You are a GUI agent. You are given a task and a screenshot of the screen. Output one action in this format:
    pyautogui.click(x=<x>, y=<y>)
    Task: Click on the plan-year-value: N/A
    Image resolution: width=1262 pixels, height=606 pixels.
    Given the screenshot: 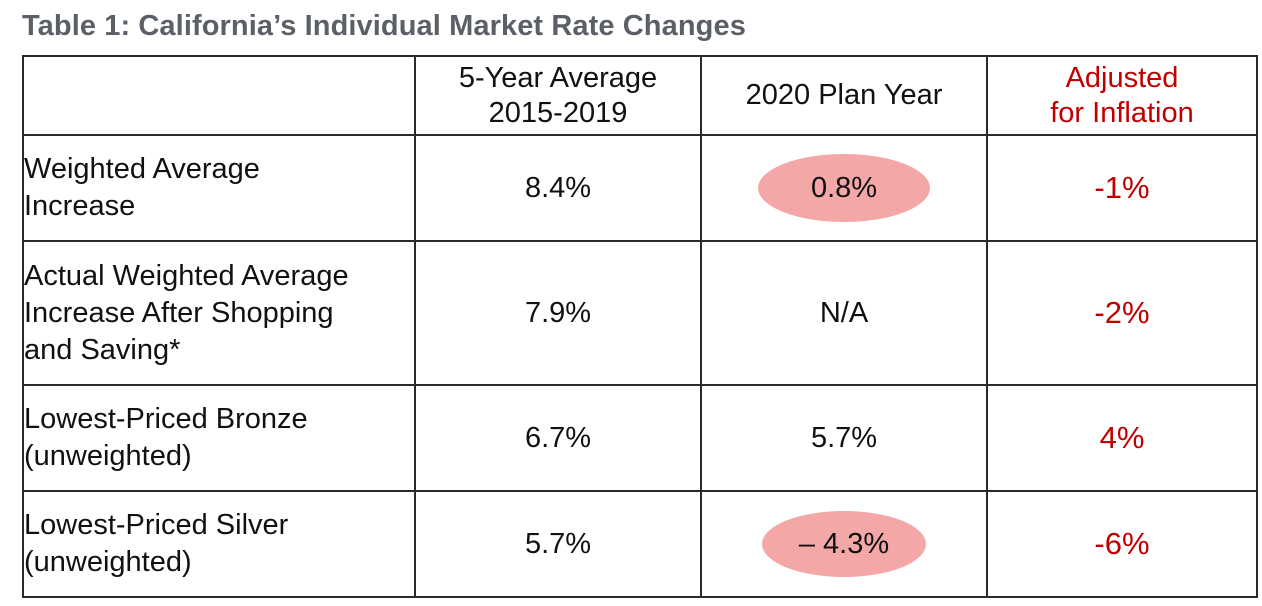 What is the action you would take?
    pyautogui.click(x=844, y=313)
    